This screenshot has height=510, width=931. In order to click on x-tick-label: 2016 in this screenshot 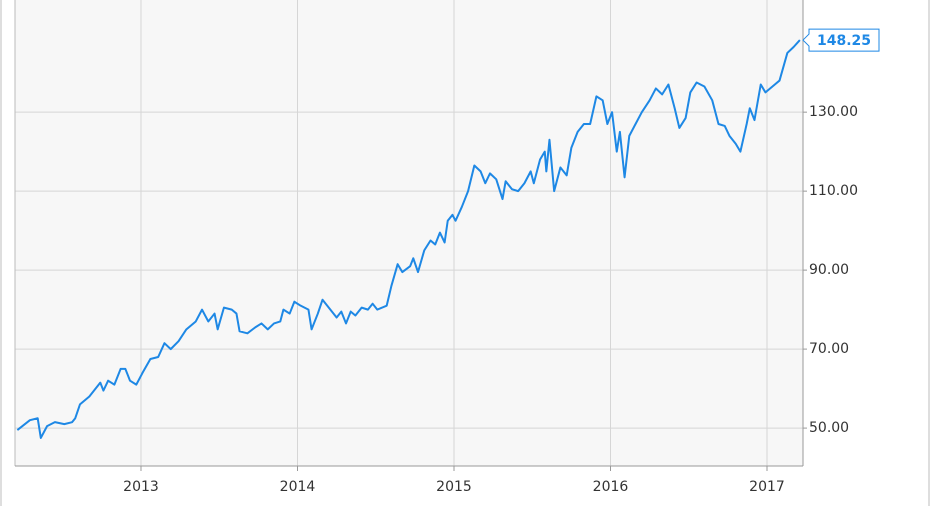, I will do `click(611, 487)`.